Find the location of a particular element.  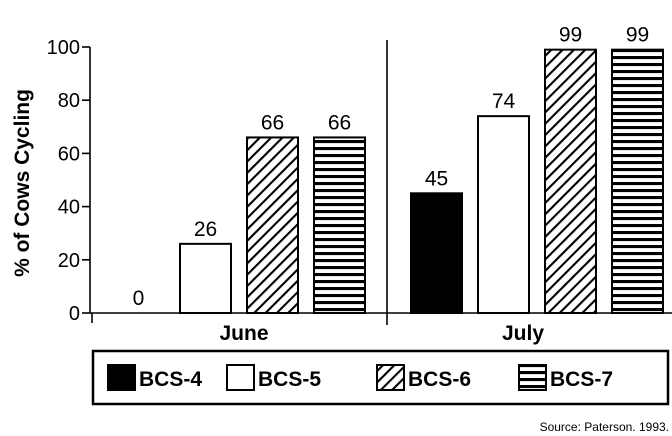

source-note: Source: Paterson. 1993. is located at coordinates (604, 427).